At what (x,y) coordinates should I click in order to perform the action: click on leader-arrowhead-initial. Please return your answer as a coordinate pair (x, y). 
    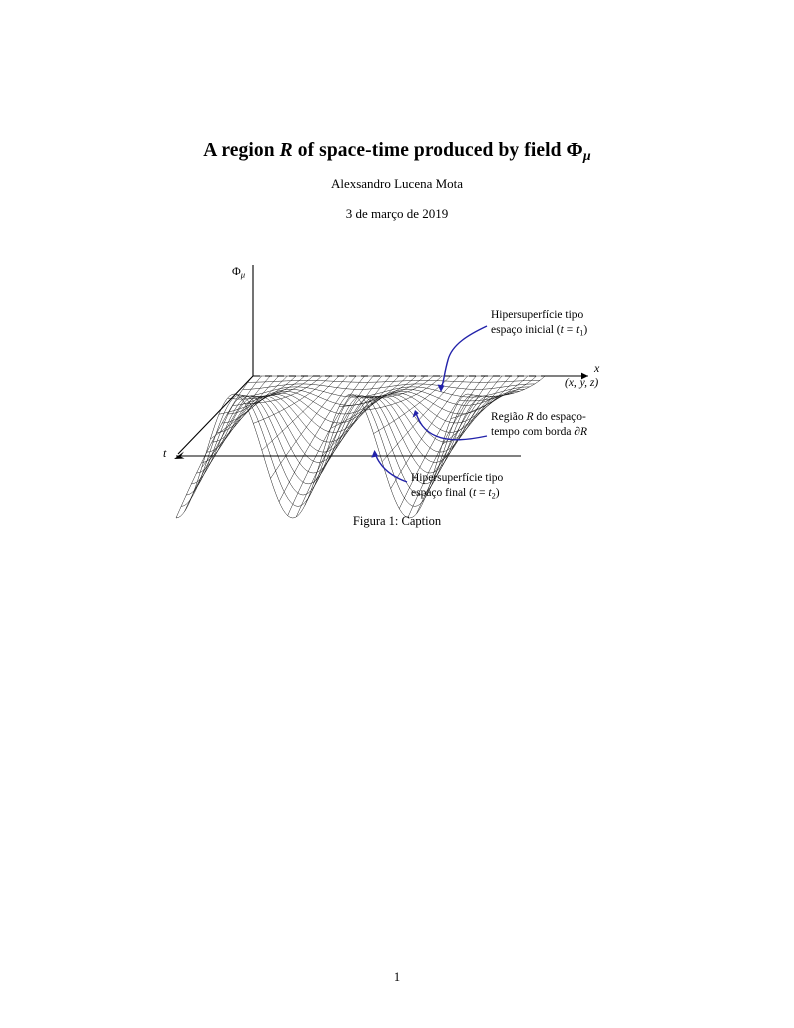
    Looking at the image, I should click on (441, 388).